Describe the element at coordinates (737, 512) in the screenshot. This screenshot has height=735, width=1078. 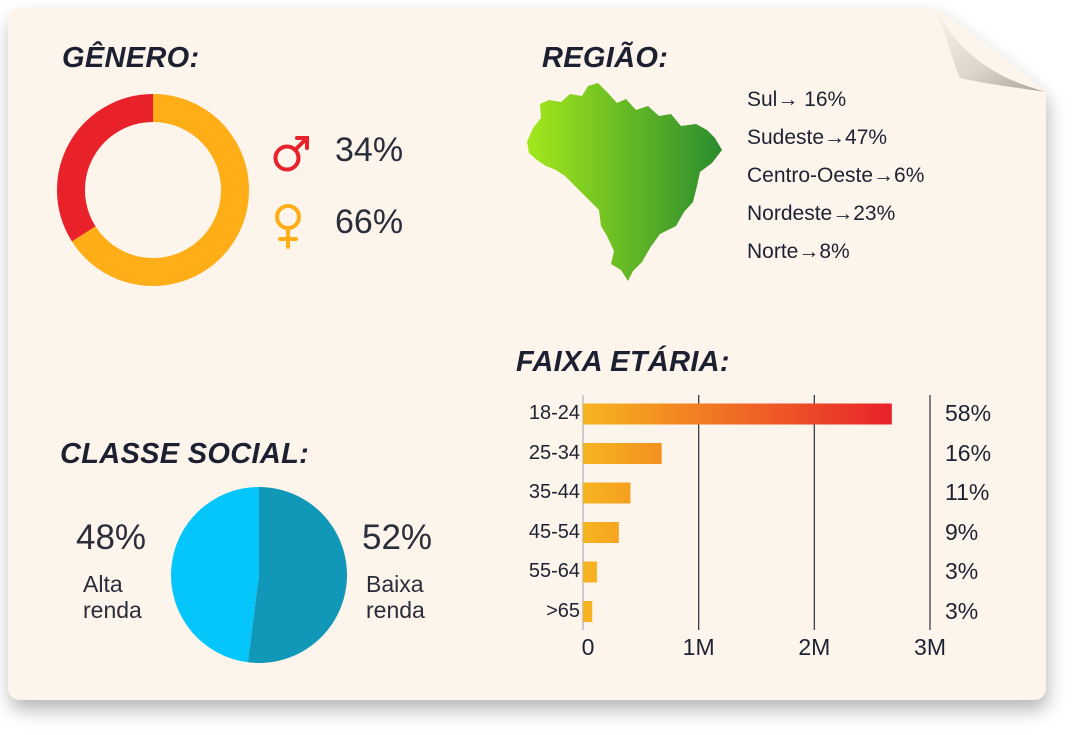
I see `age-chart-bars` at that location.